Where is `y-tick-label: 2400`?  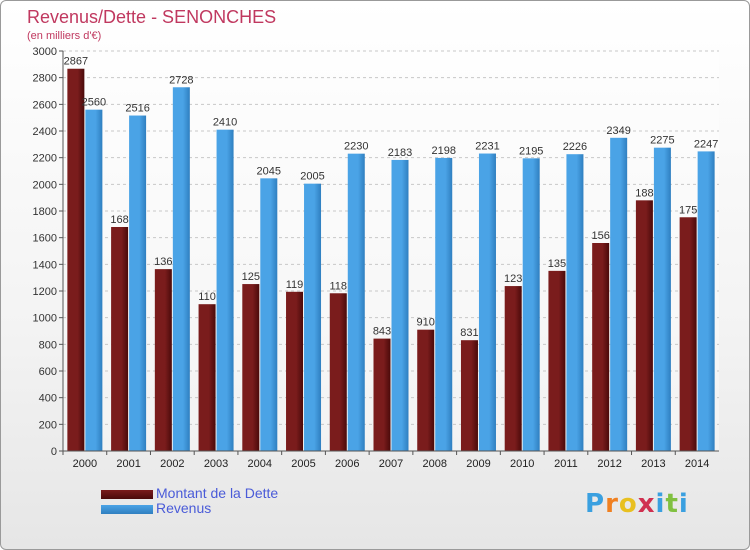
y-tick-label: 2400 is located at coordinates (45, 132).